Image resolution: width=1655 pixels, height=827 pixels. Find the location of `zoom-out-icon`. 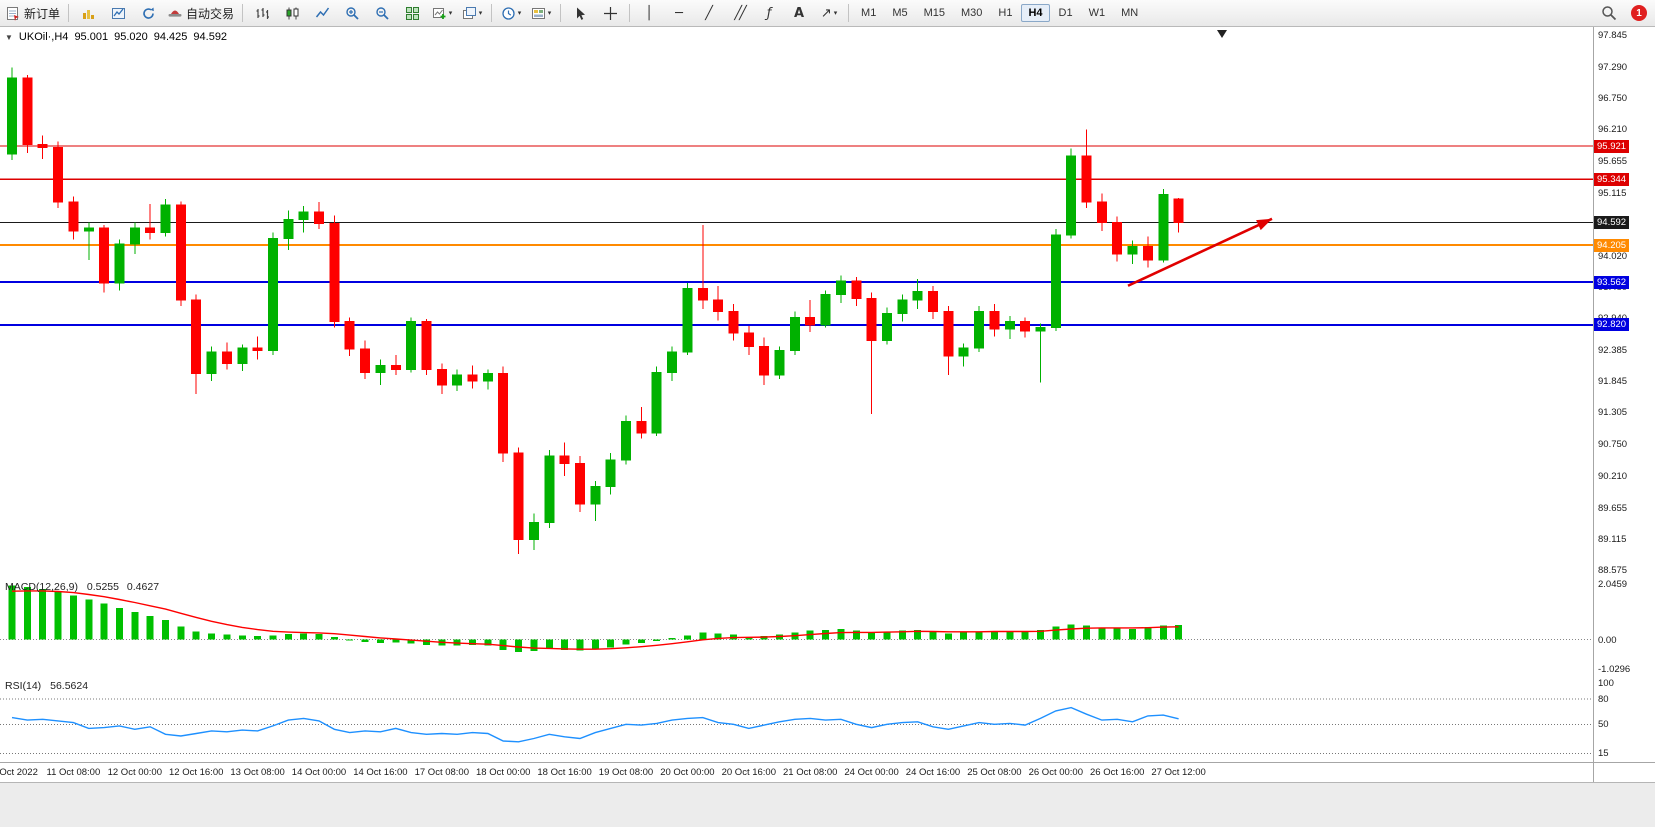

zoom-out-icon is located at coordinates (382, 13).